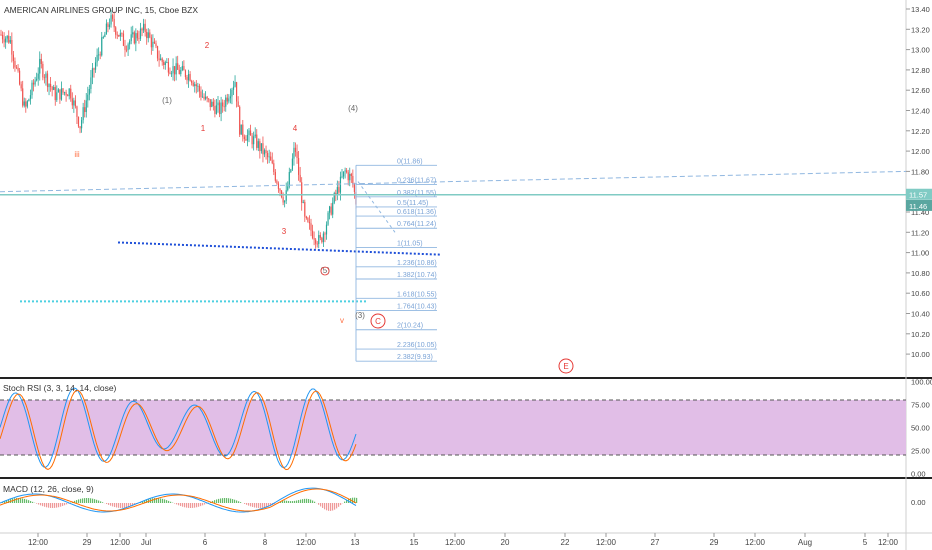 This screenshot has width=932, height=550. What do you see at coordinates (416, 212) in the screenshot?
I see `fib-level-label: 0.618(11.36)` at bounding box center [416, 212].